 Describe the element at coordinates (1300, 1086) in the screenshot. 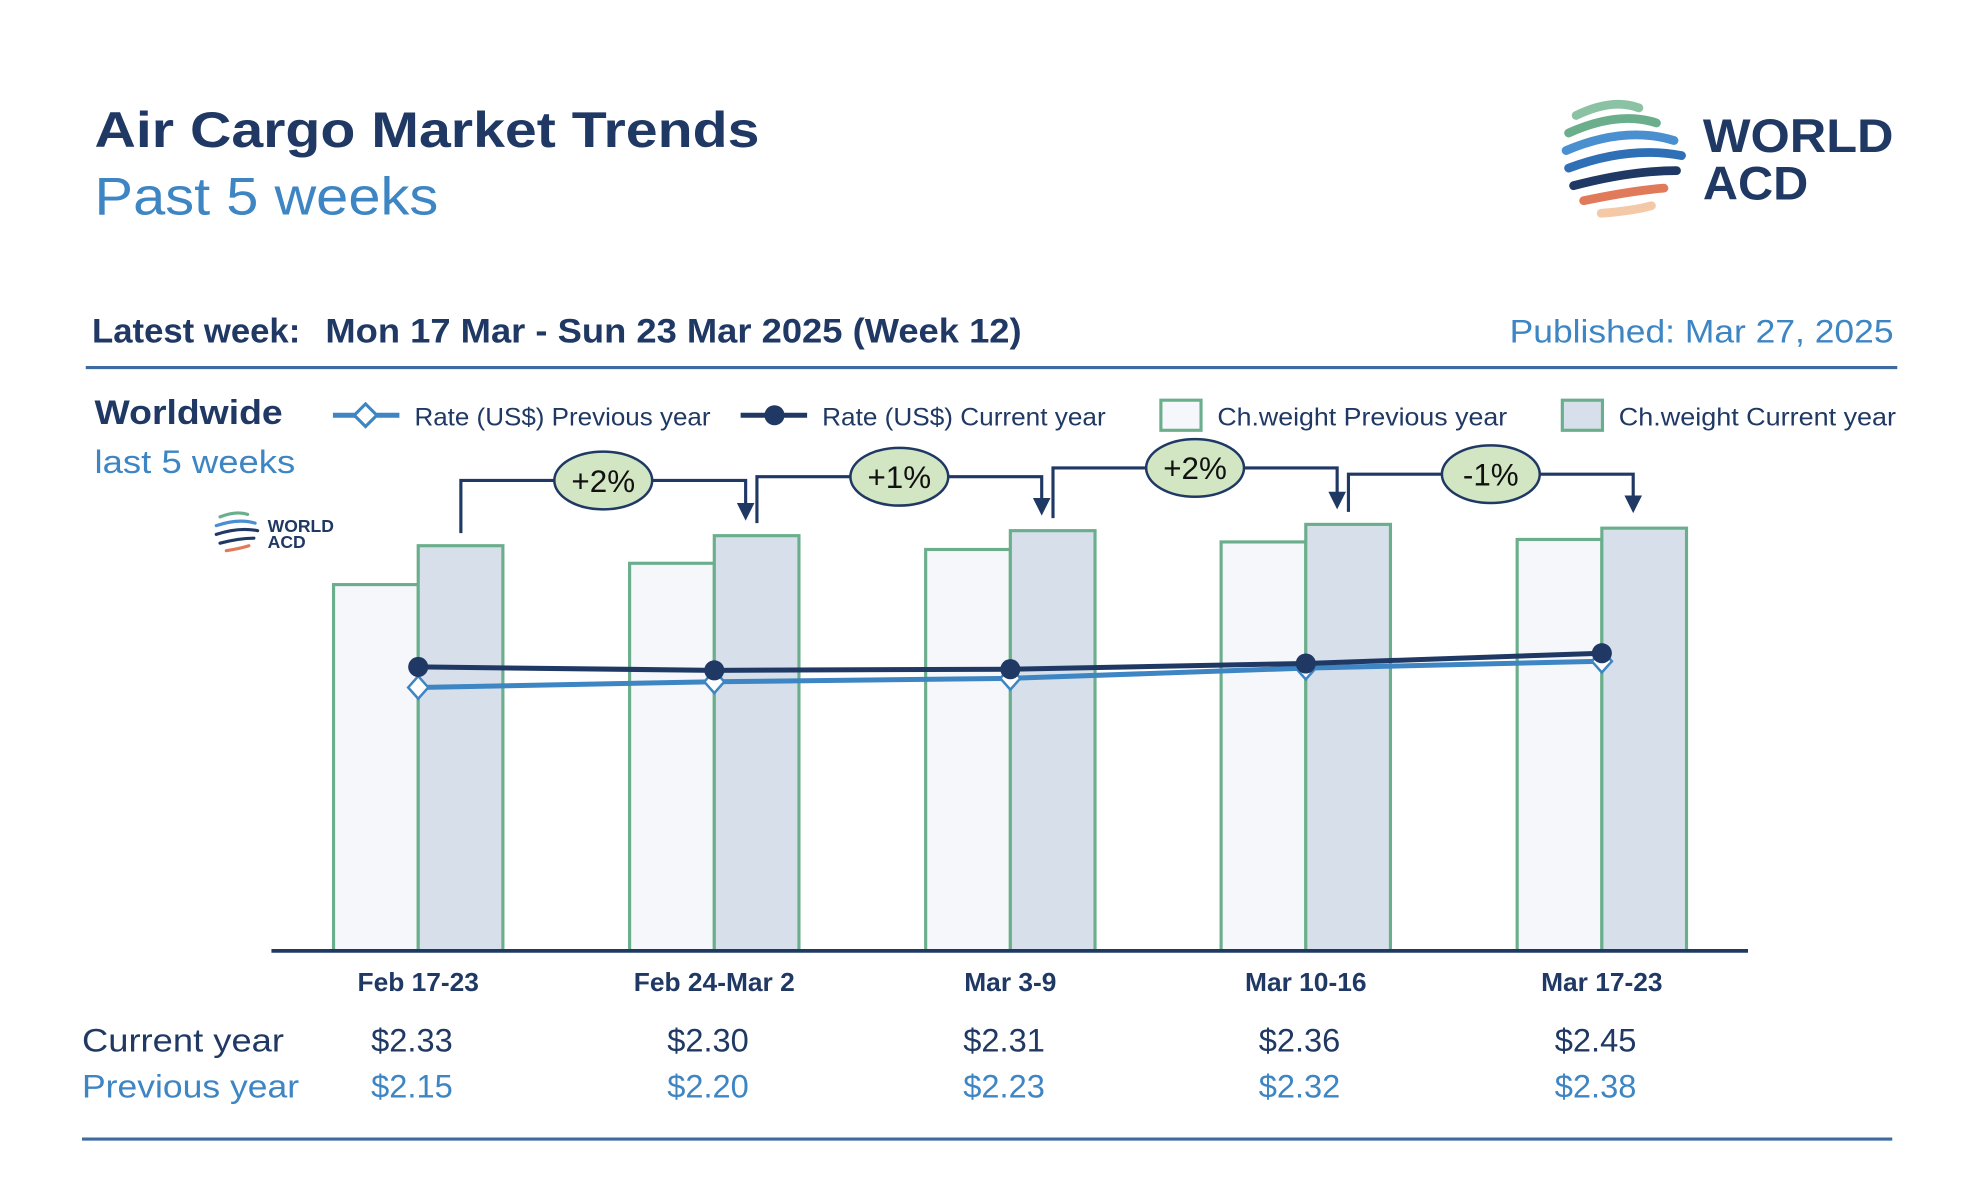

I see `previous-rate-value: $2.32` at that location.